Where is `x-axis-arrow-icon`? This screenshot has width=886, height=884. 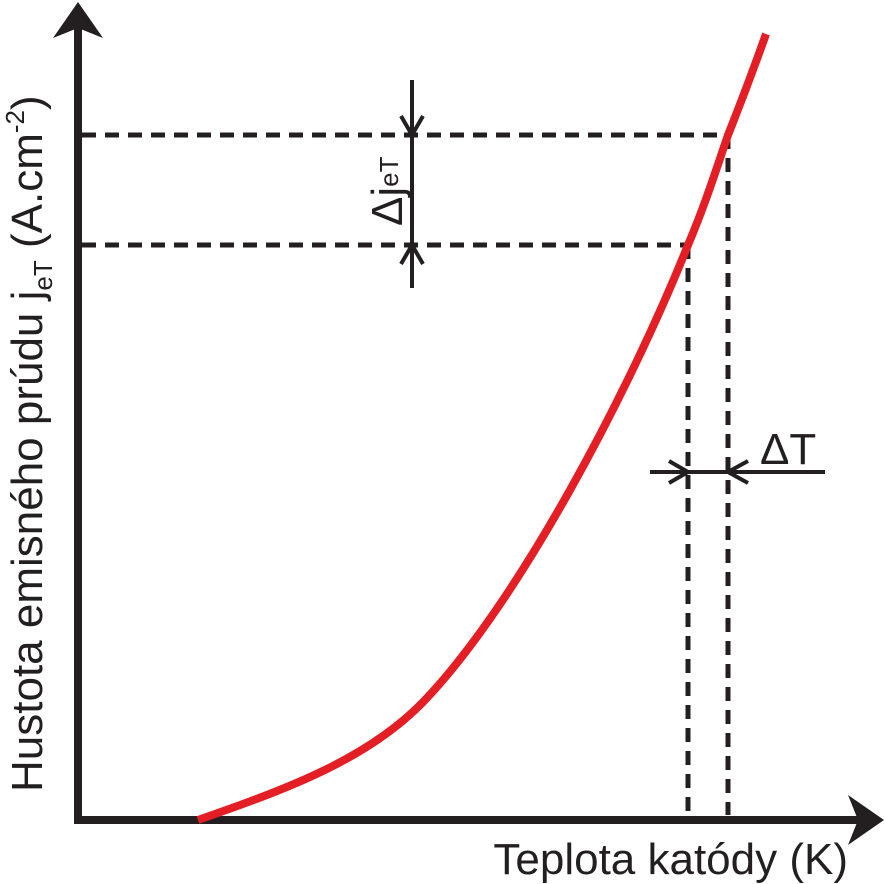
x-axis-arrow-icon is located at coordinates (866, 820).